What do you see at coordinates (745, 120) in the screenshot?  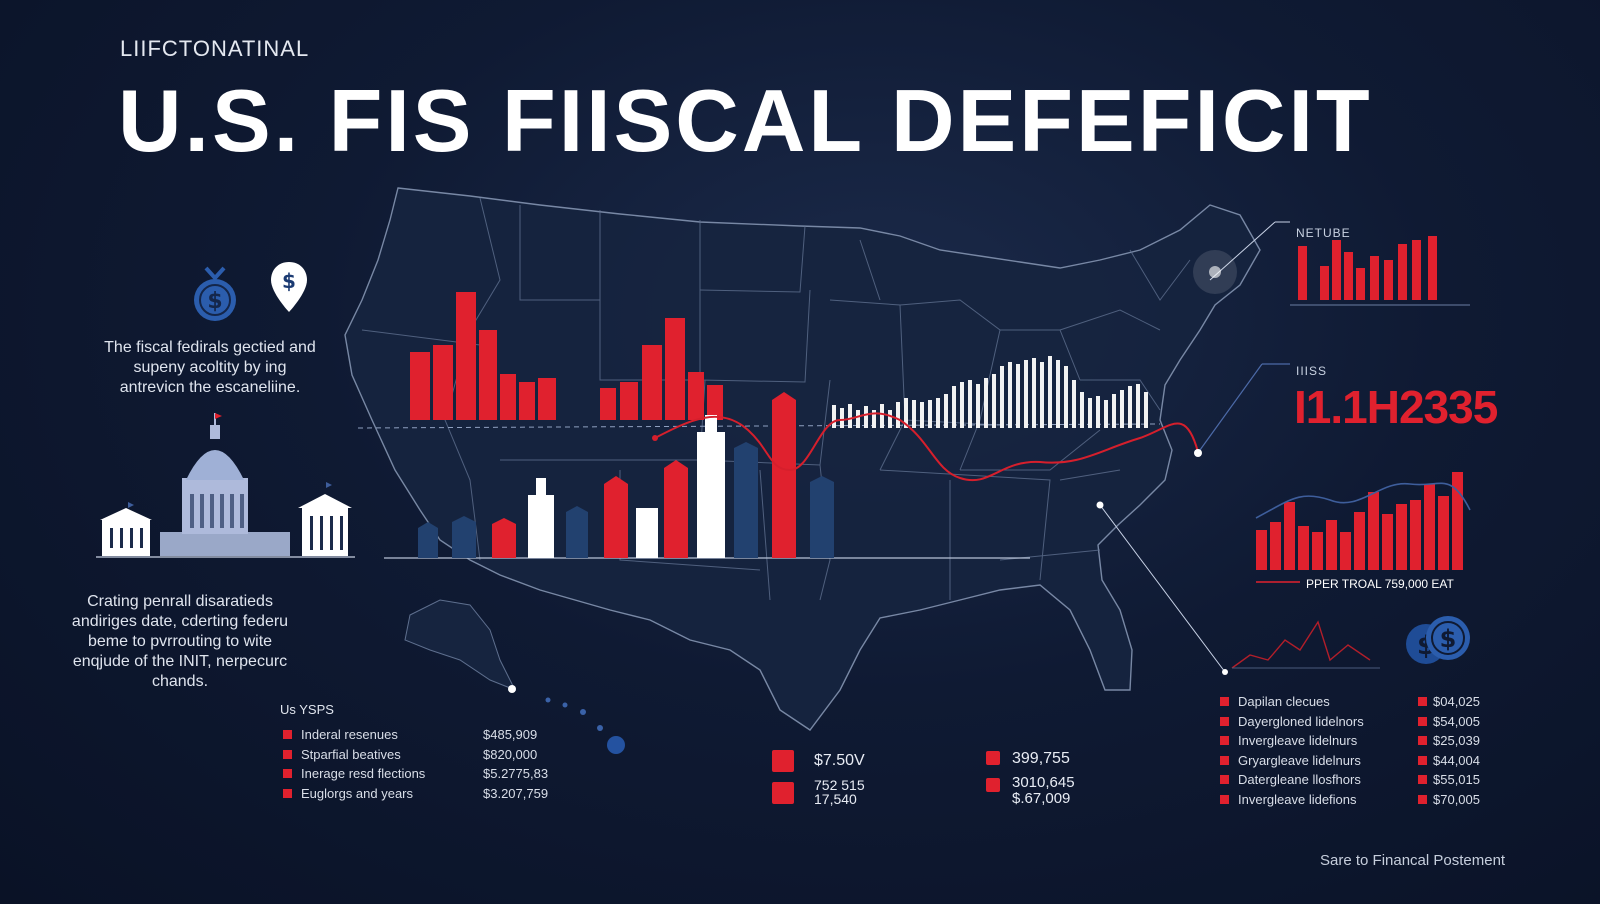 I see `page-title: U.S. FIS FIISCAL DEFEFICIT` at bounding box center [745, 120].